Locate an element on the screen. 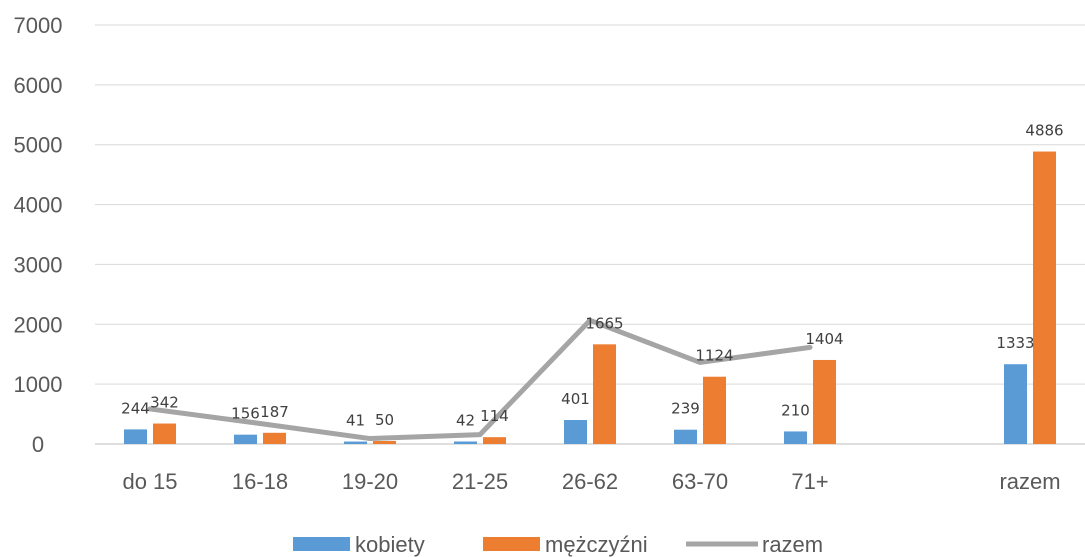 The width and height of the screenshot is (1085, 557). y-tick-label: 4000 is located at coordinates (38, 205).